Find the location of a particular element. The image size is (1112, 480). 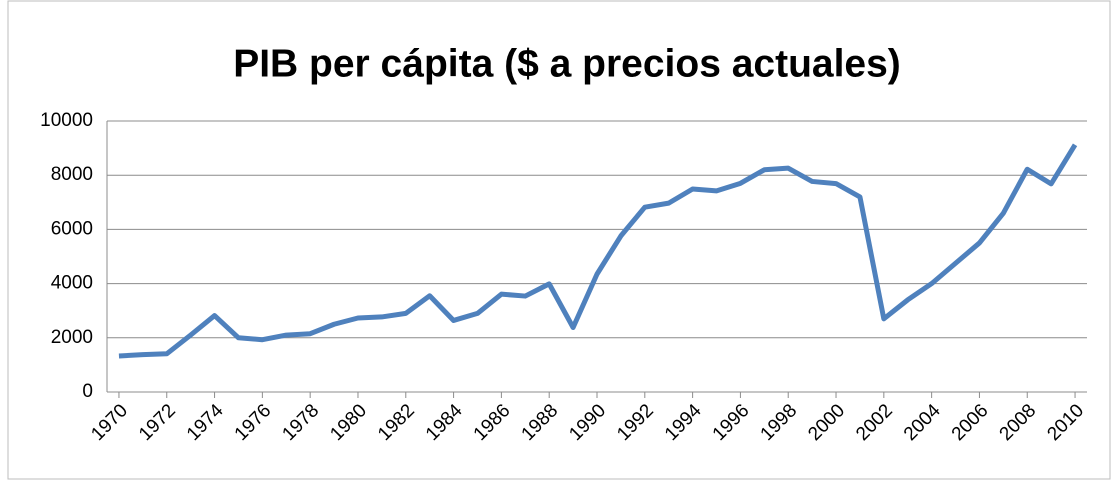

y-tick-label: 0 is located at coordinates (87, 391).